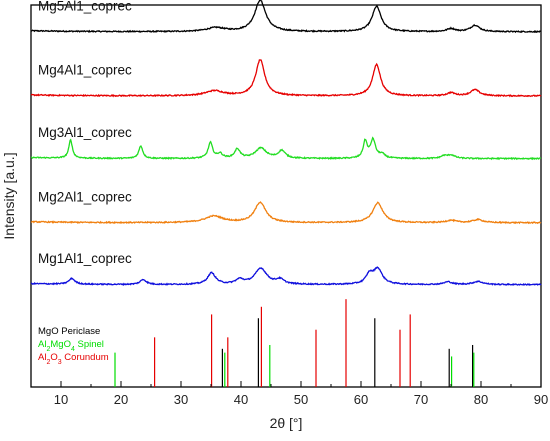 The width and height of the screenshot is (550, 441). Describe the element at coordinates (121, 399) in the screenshot. I see `x-tick-label: 20` at that location.